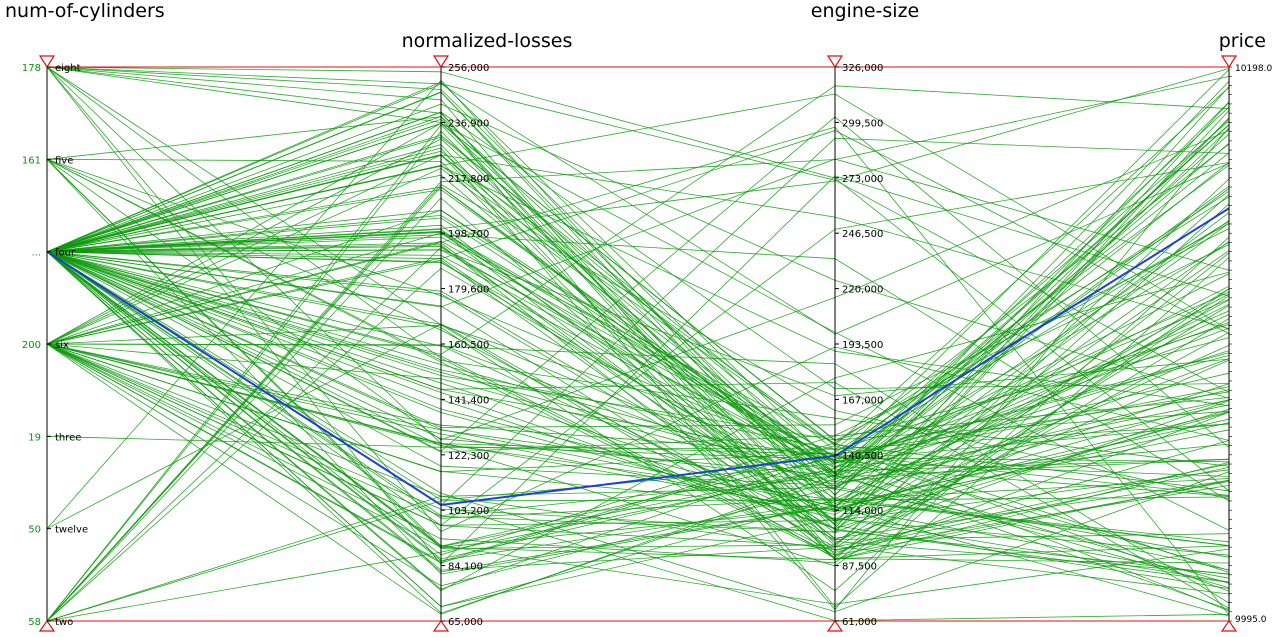 The width and height of the screenshot is (1286, 637). What do you see at coordinates (862, 234) in the screenshot?
I see `tick-label: 246,500` at bounding box center [862, 234].